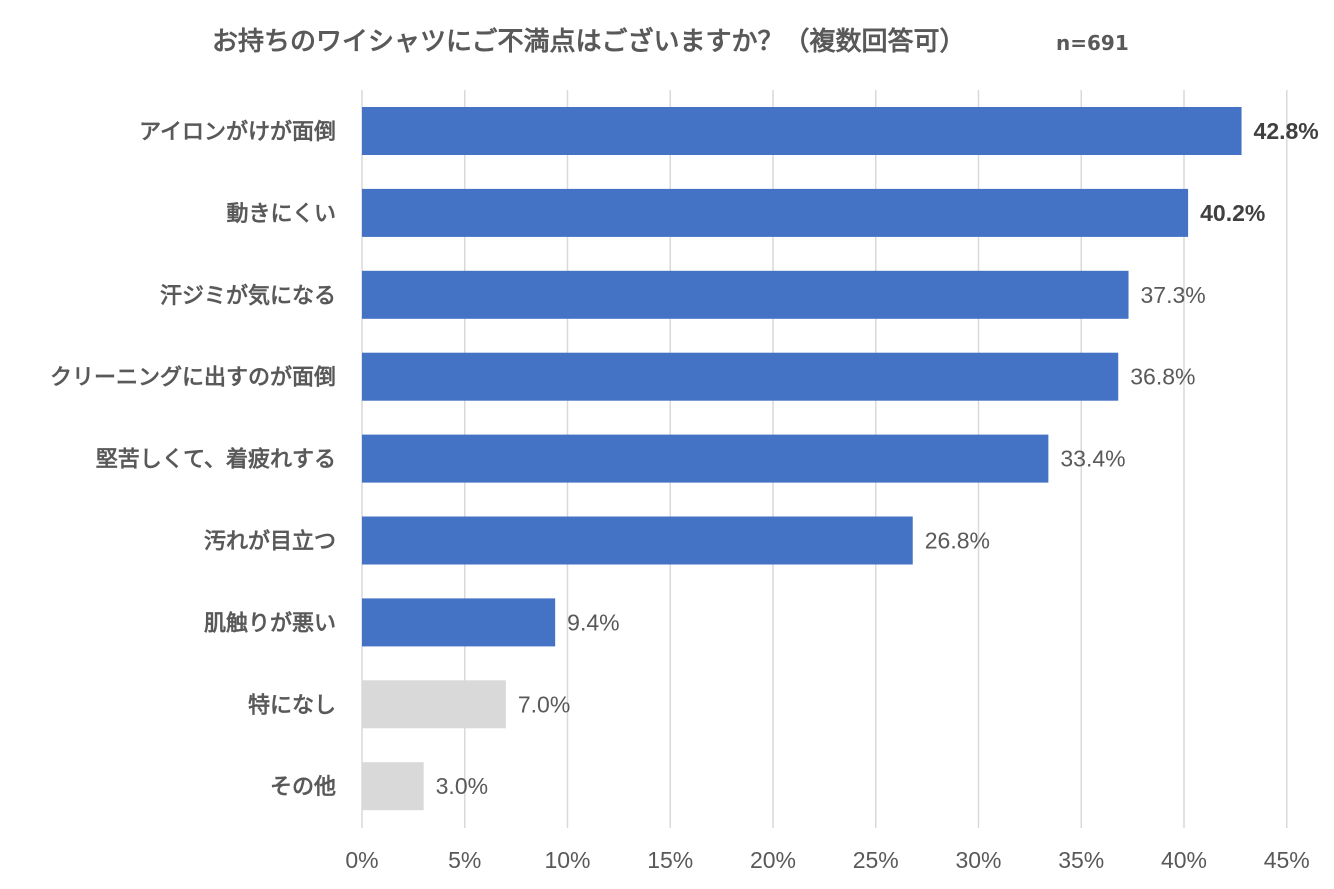 The image size is (1334, 889). I want to click on value-label: 26.8%, so click(957, 541).